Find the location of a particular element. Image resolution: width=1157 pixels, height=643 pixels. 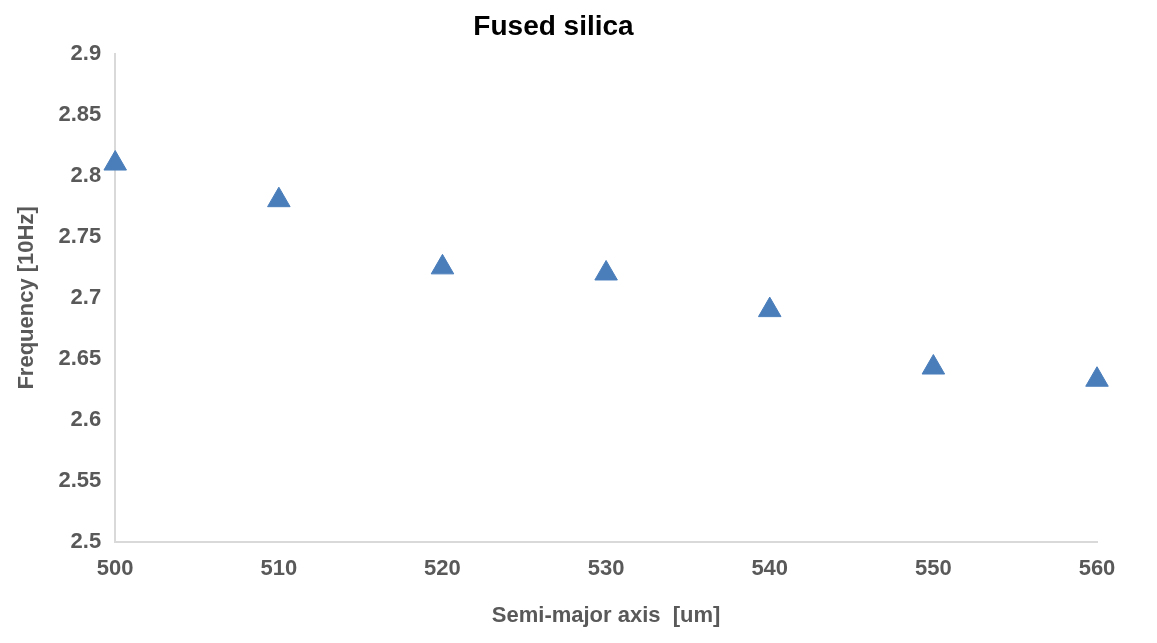

x-tick-label: 520 is located at coordinates (442, 568).